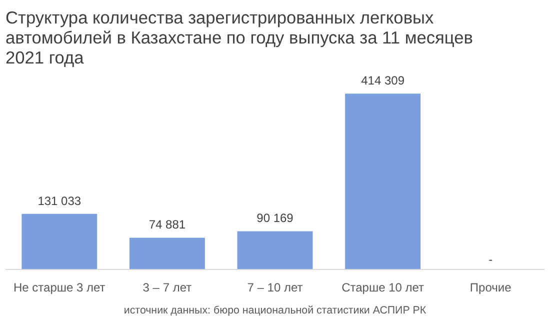 Image resolution: width=549 pixels, height=321 pixels. I want to click on data-label: 90 169, so click(275, 218).